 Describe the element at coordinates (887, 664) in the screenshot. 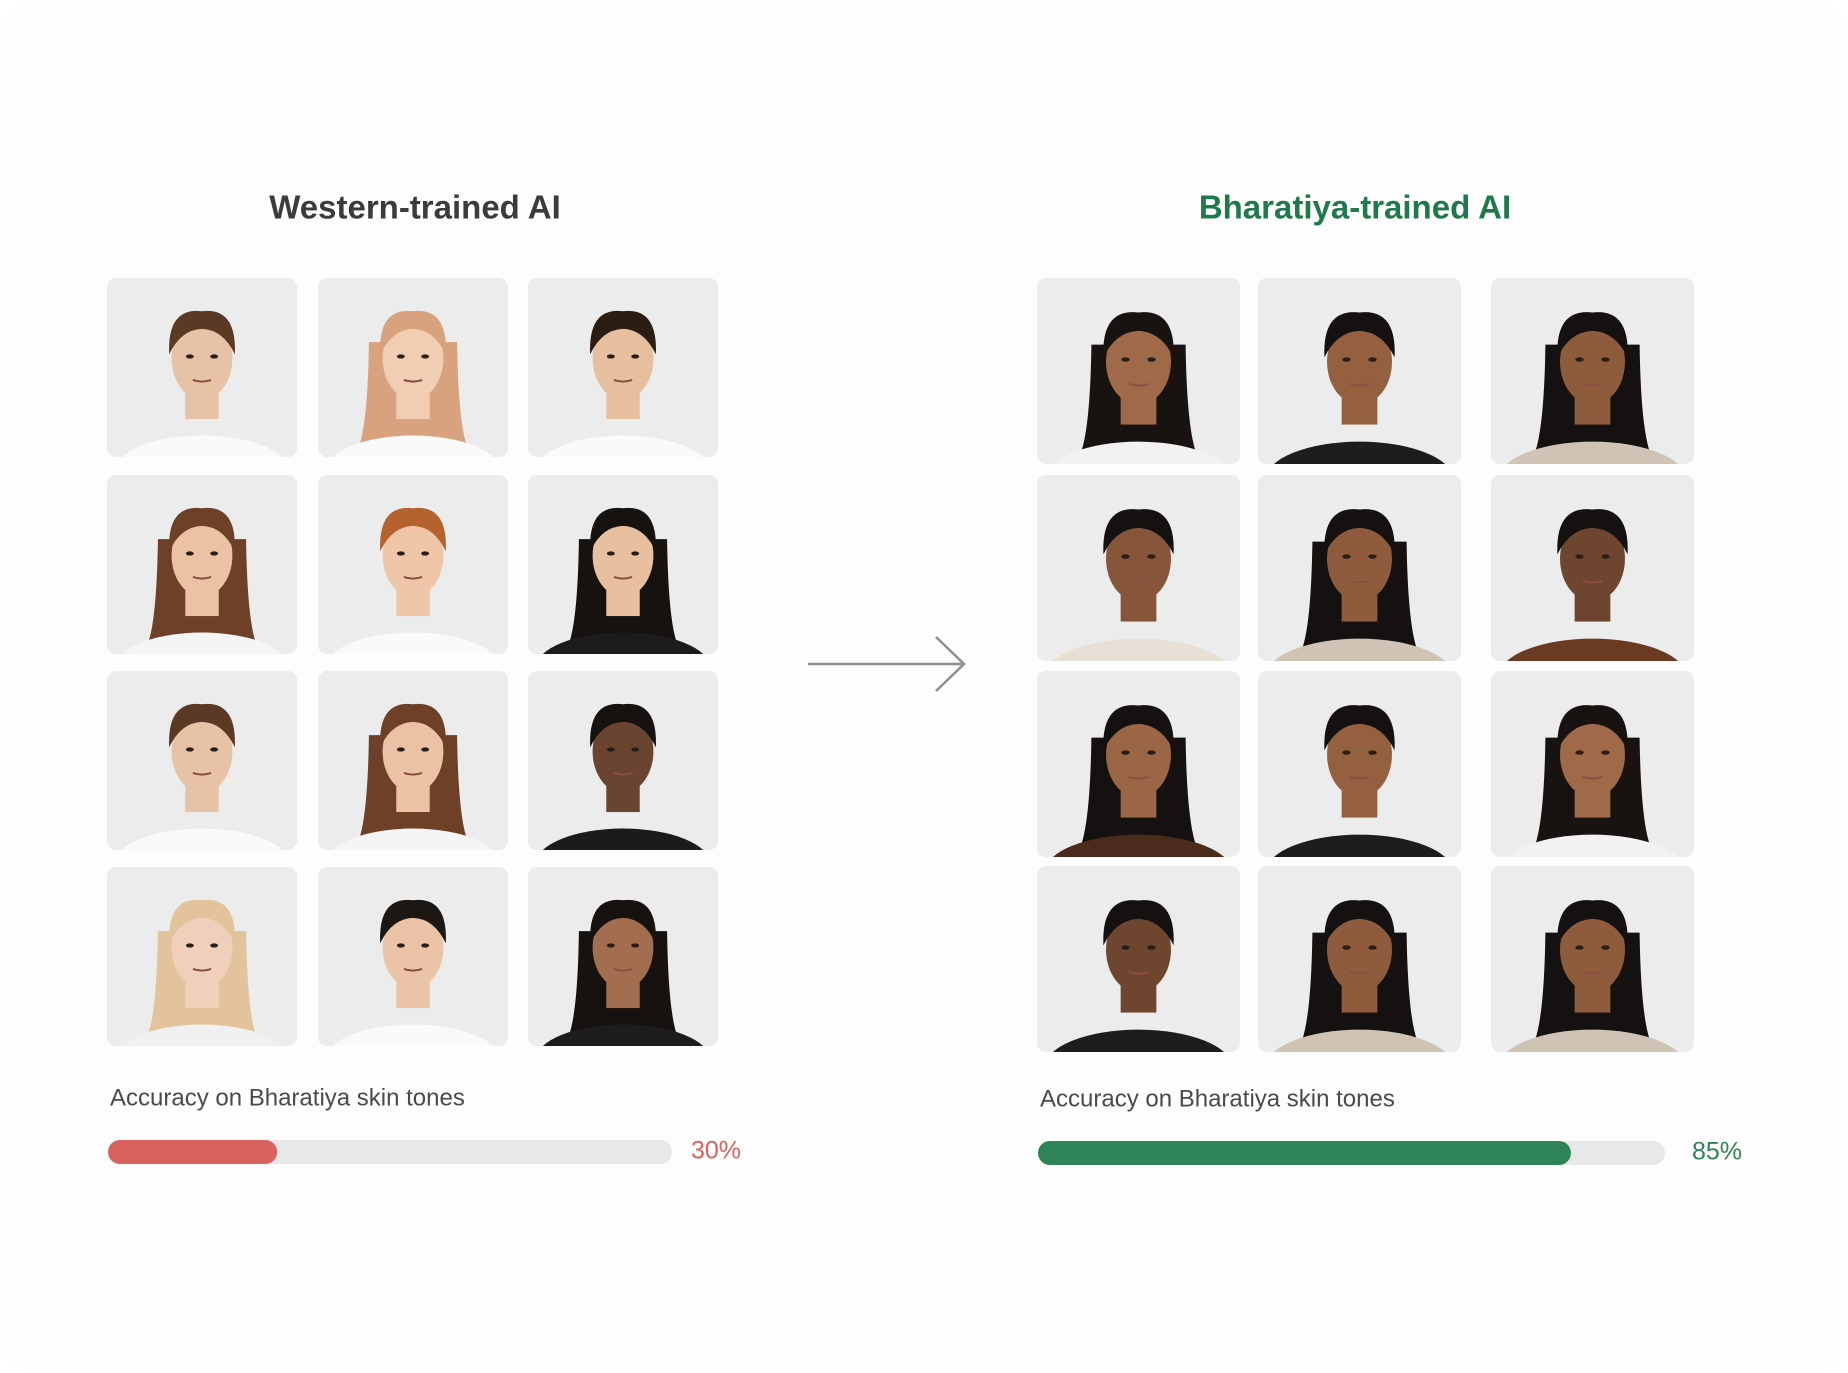

I see `arrow` at that location.